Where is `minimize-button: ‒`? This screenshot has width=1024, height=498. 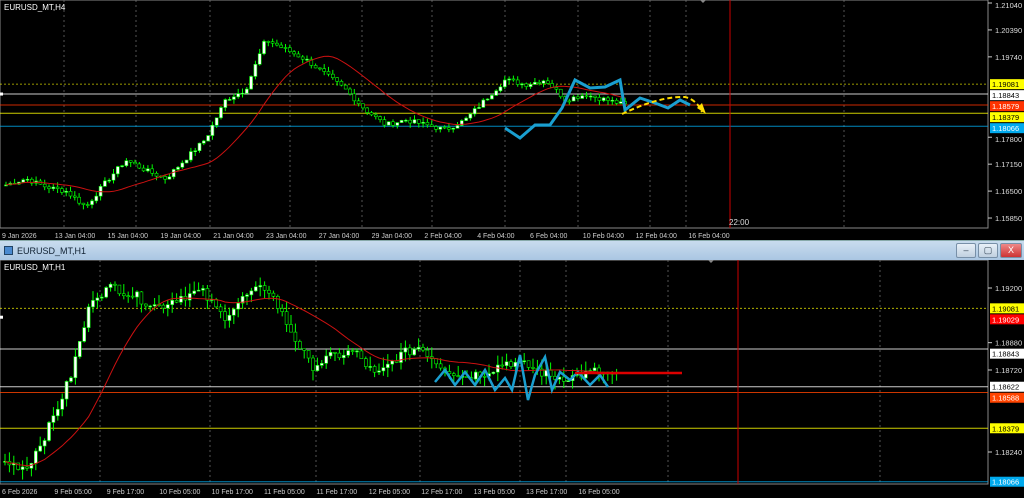
minimize-button: ‒ is located at coordinates (966, 250).